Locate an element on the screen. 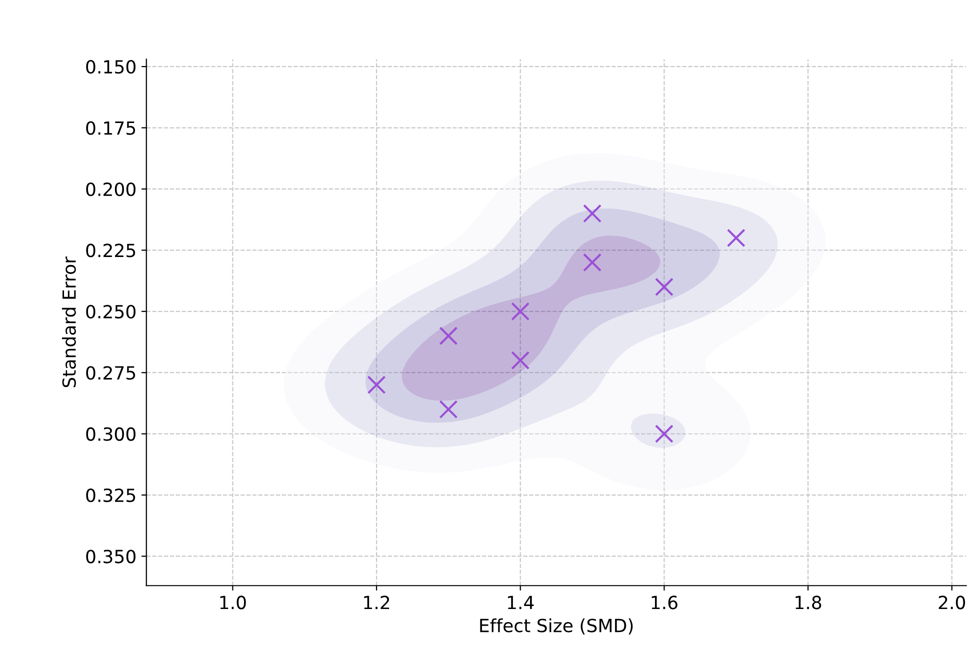 This screenshot has width=976, height=658. y-tick-label: 0.300 is located at coordinates (111, 434).